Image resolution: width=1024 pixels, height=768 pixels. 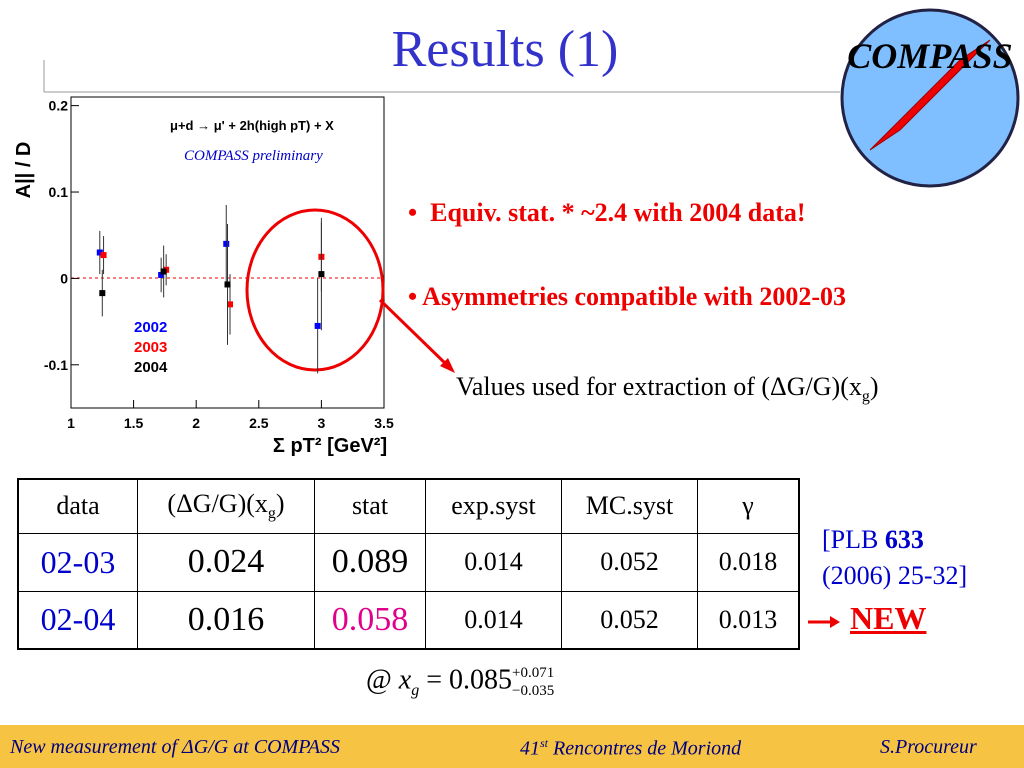 What do you see at coordinates (414, 333) in the screenshot?
I see `arrow` at bounding box center [414, 333].